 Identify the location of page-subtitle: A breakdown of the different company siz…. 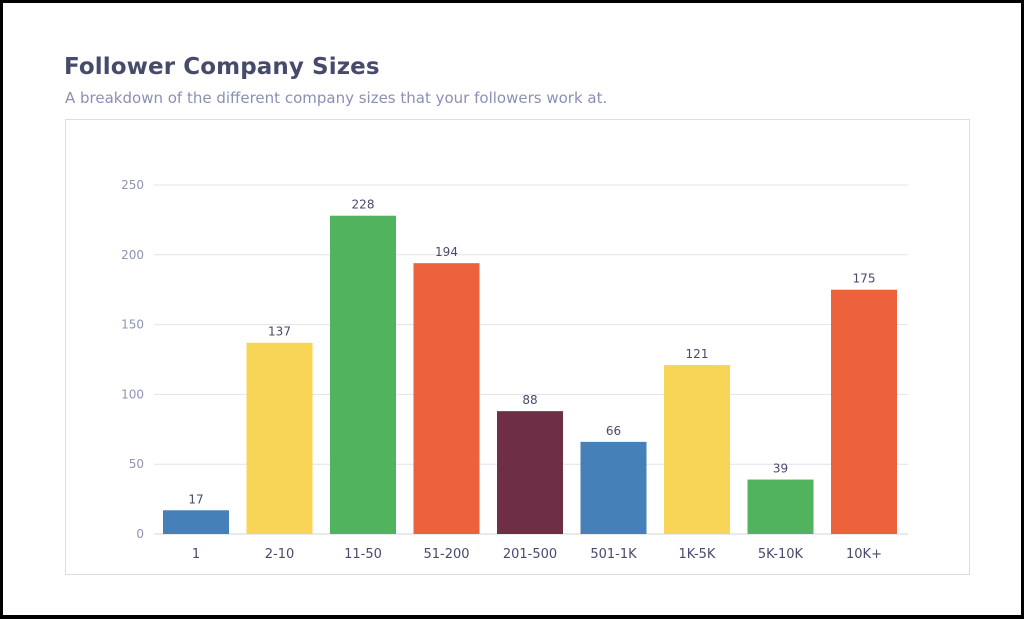
(336, 98).